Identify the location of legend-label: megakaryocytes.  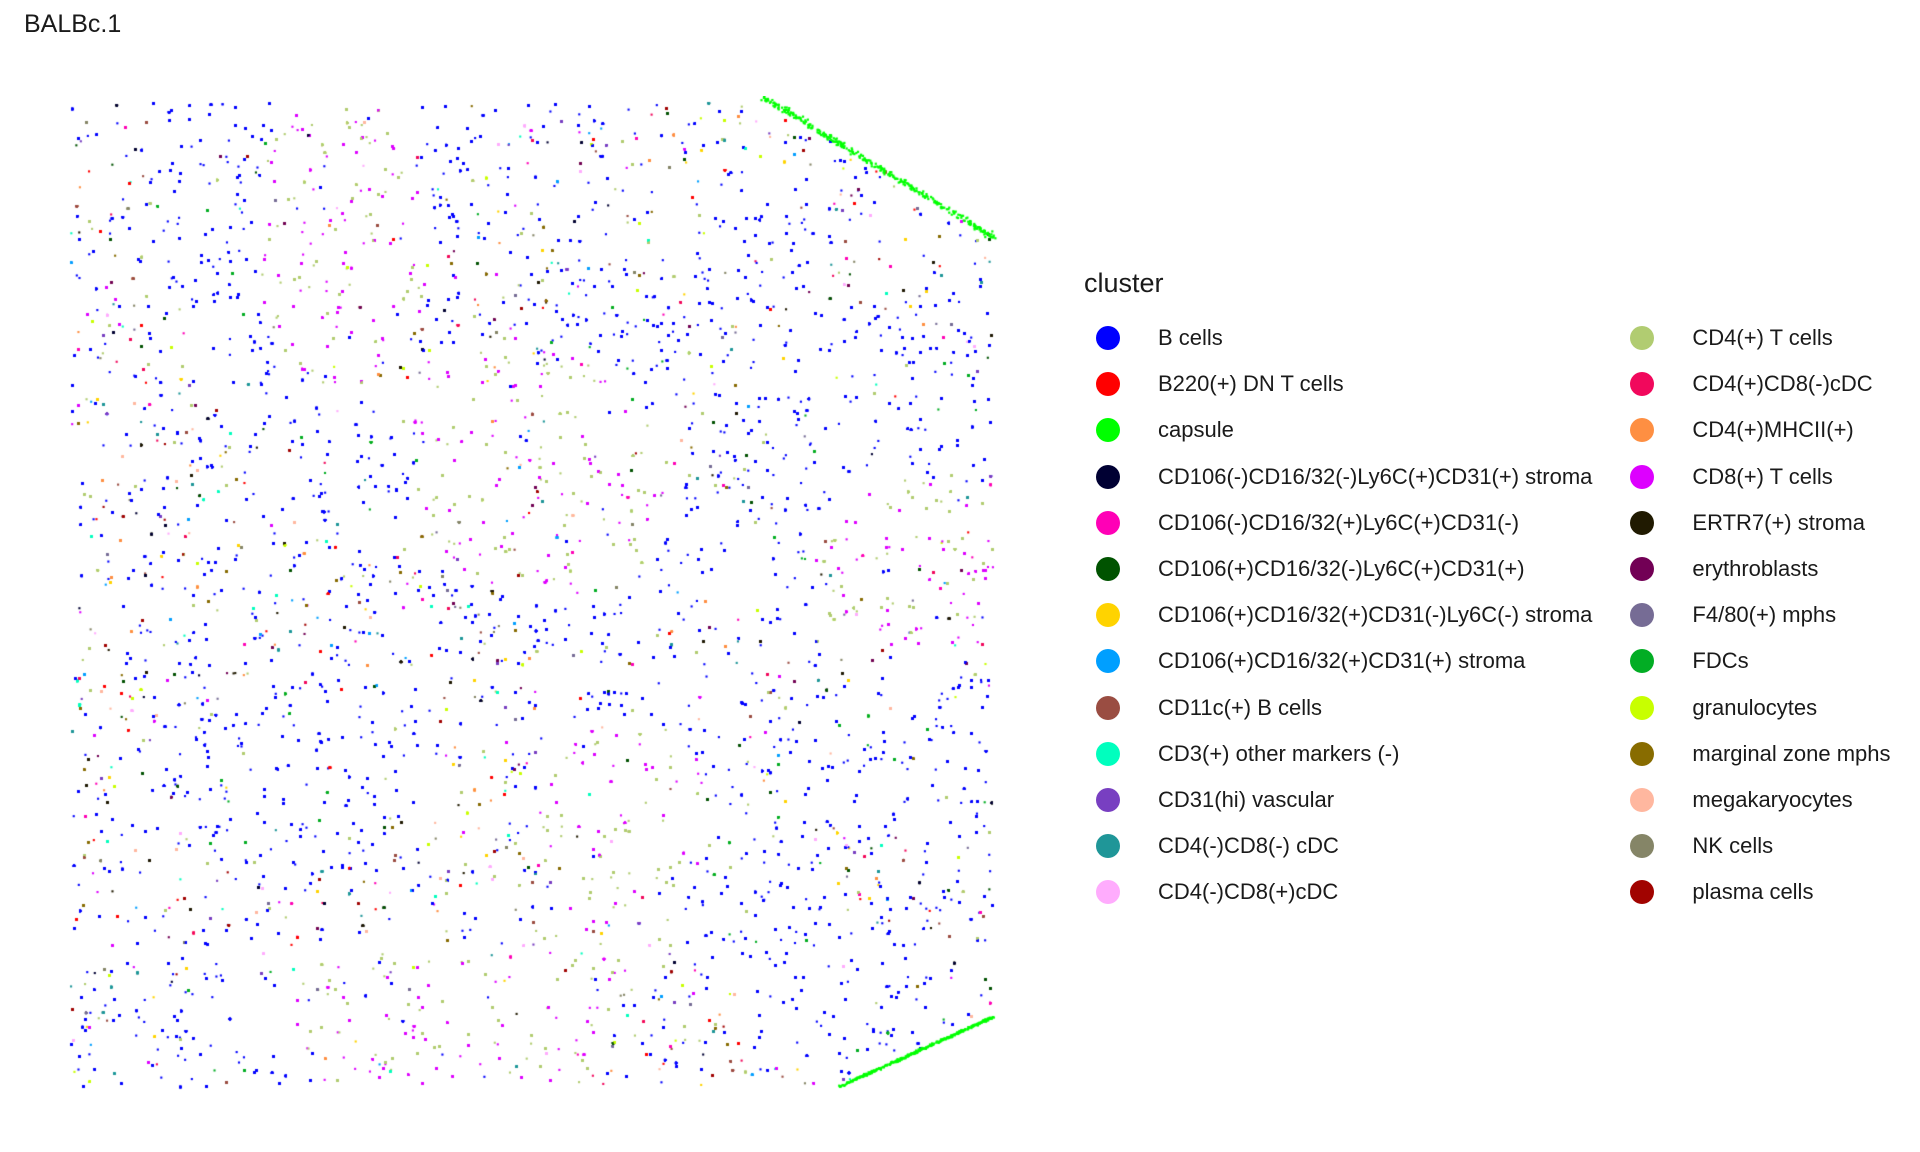
(1772, 799).